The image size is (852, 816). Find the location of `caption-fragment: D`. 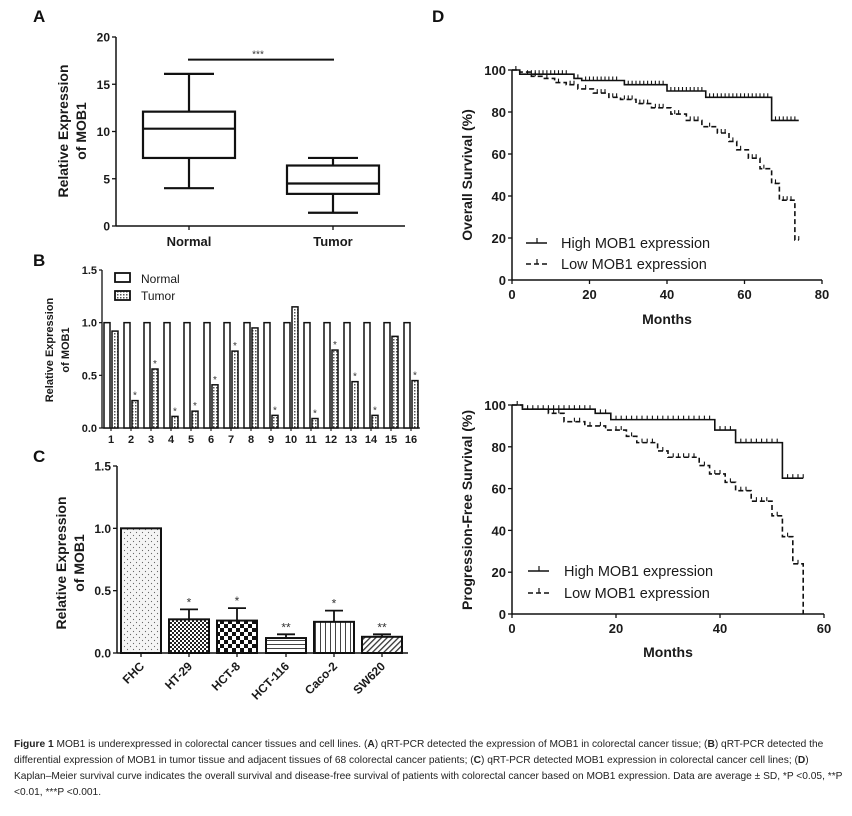

caption-fragment: D is located at coordinates (801, 760).